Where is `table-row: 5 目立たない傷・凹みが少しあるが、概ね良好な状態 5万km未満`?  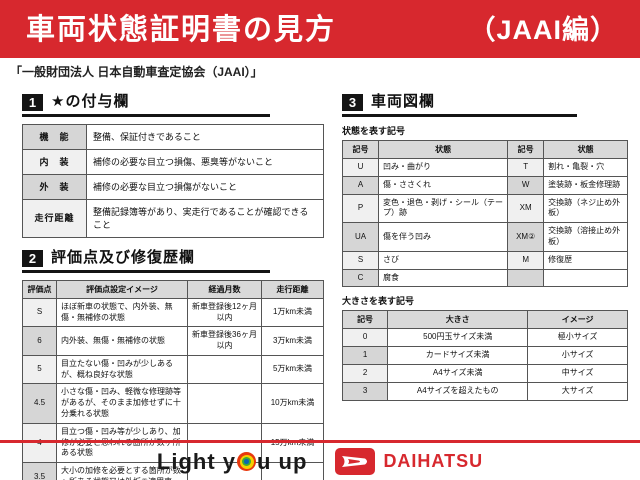 table-row: 5 目立たない傷・凹みが少しあるが、概ね良好な状態 5万km未満 is located at coordinates (173, 369).